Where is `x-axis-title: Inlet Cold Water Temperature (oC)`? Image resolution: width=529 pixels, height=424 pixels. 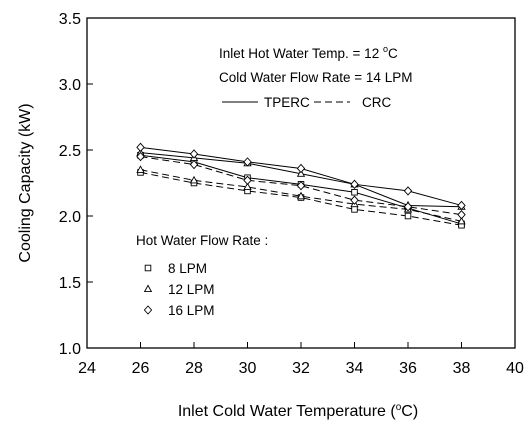 x-axis-title: Inlet Cold Water Temperature (oC) is located at coordinates (298, 411).